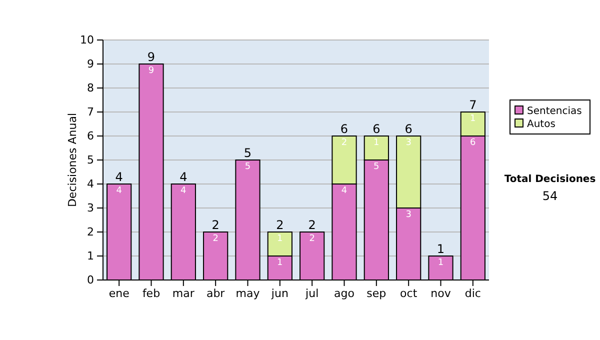 The image size is (600, 340). What do you see at coordinates (216, 293) in the screenshot?
I see `x-tick-label: abr` at bounding box center [216, 293].